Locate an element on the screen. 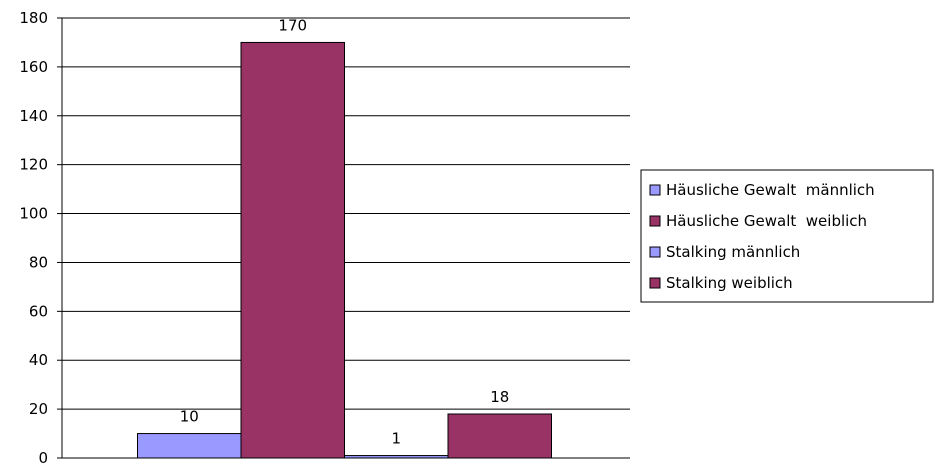 The image size is (935, 466). legend-box is located at coordinates (787, 236).